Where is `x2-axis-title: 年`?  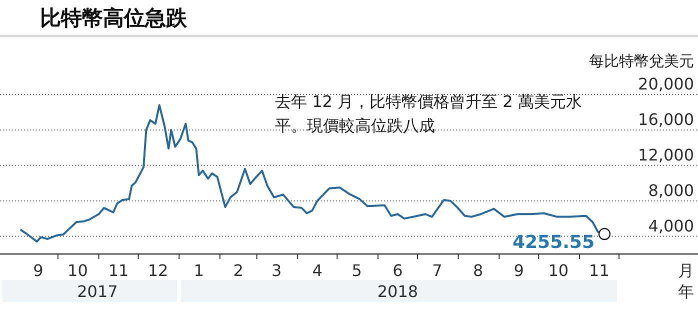 x2-axis-title: 年 is located at coordinates (686, 291).